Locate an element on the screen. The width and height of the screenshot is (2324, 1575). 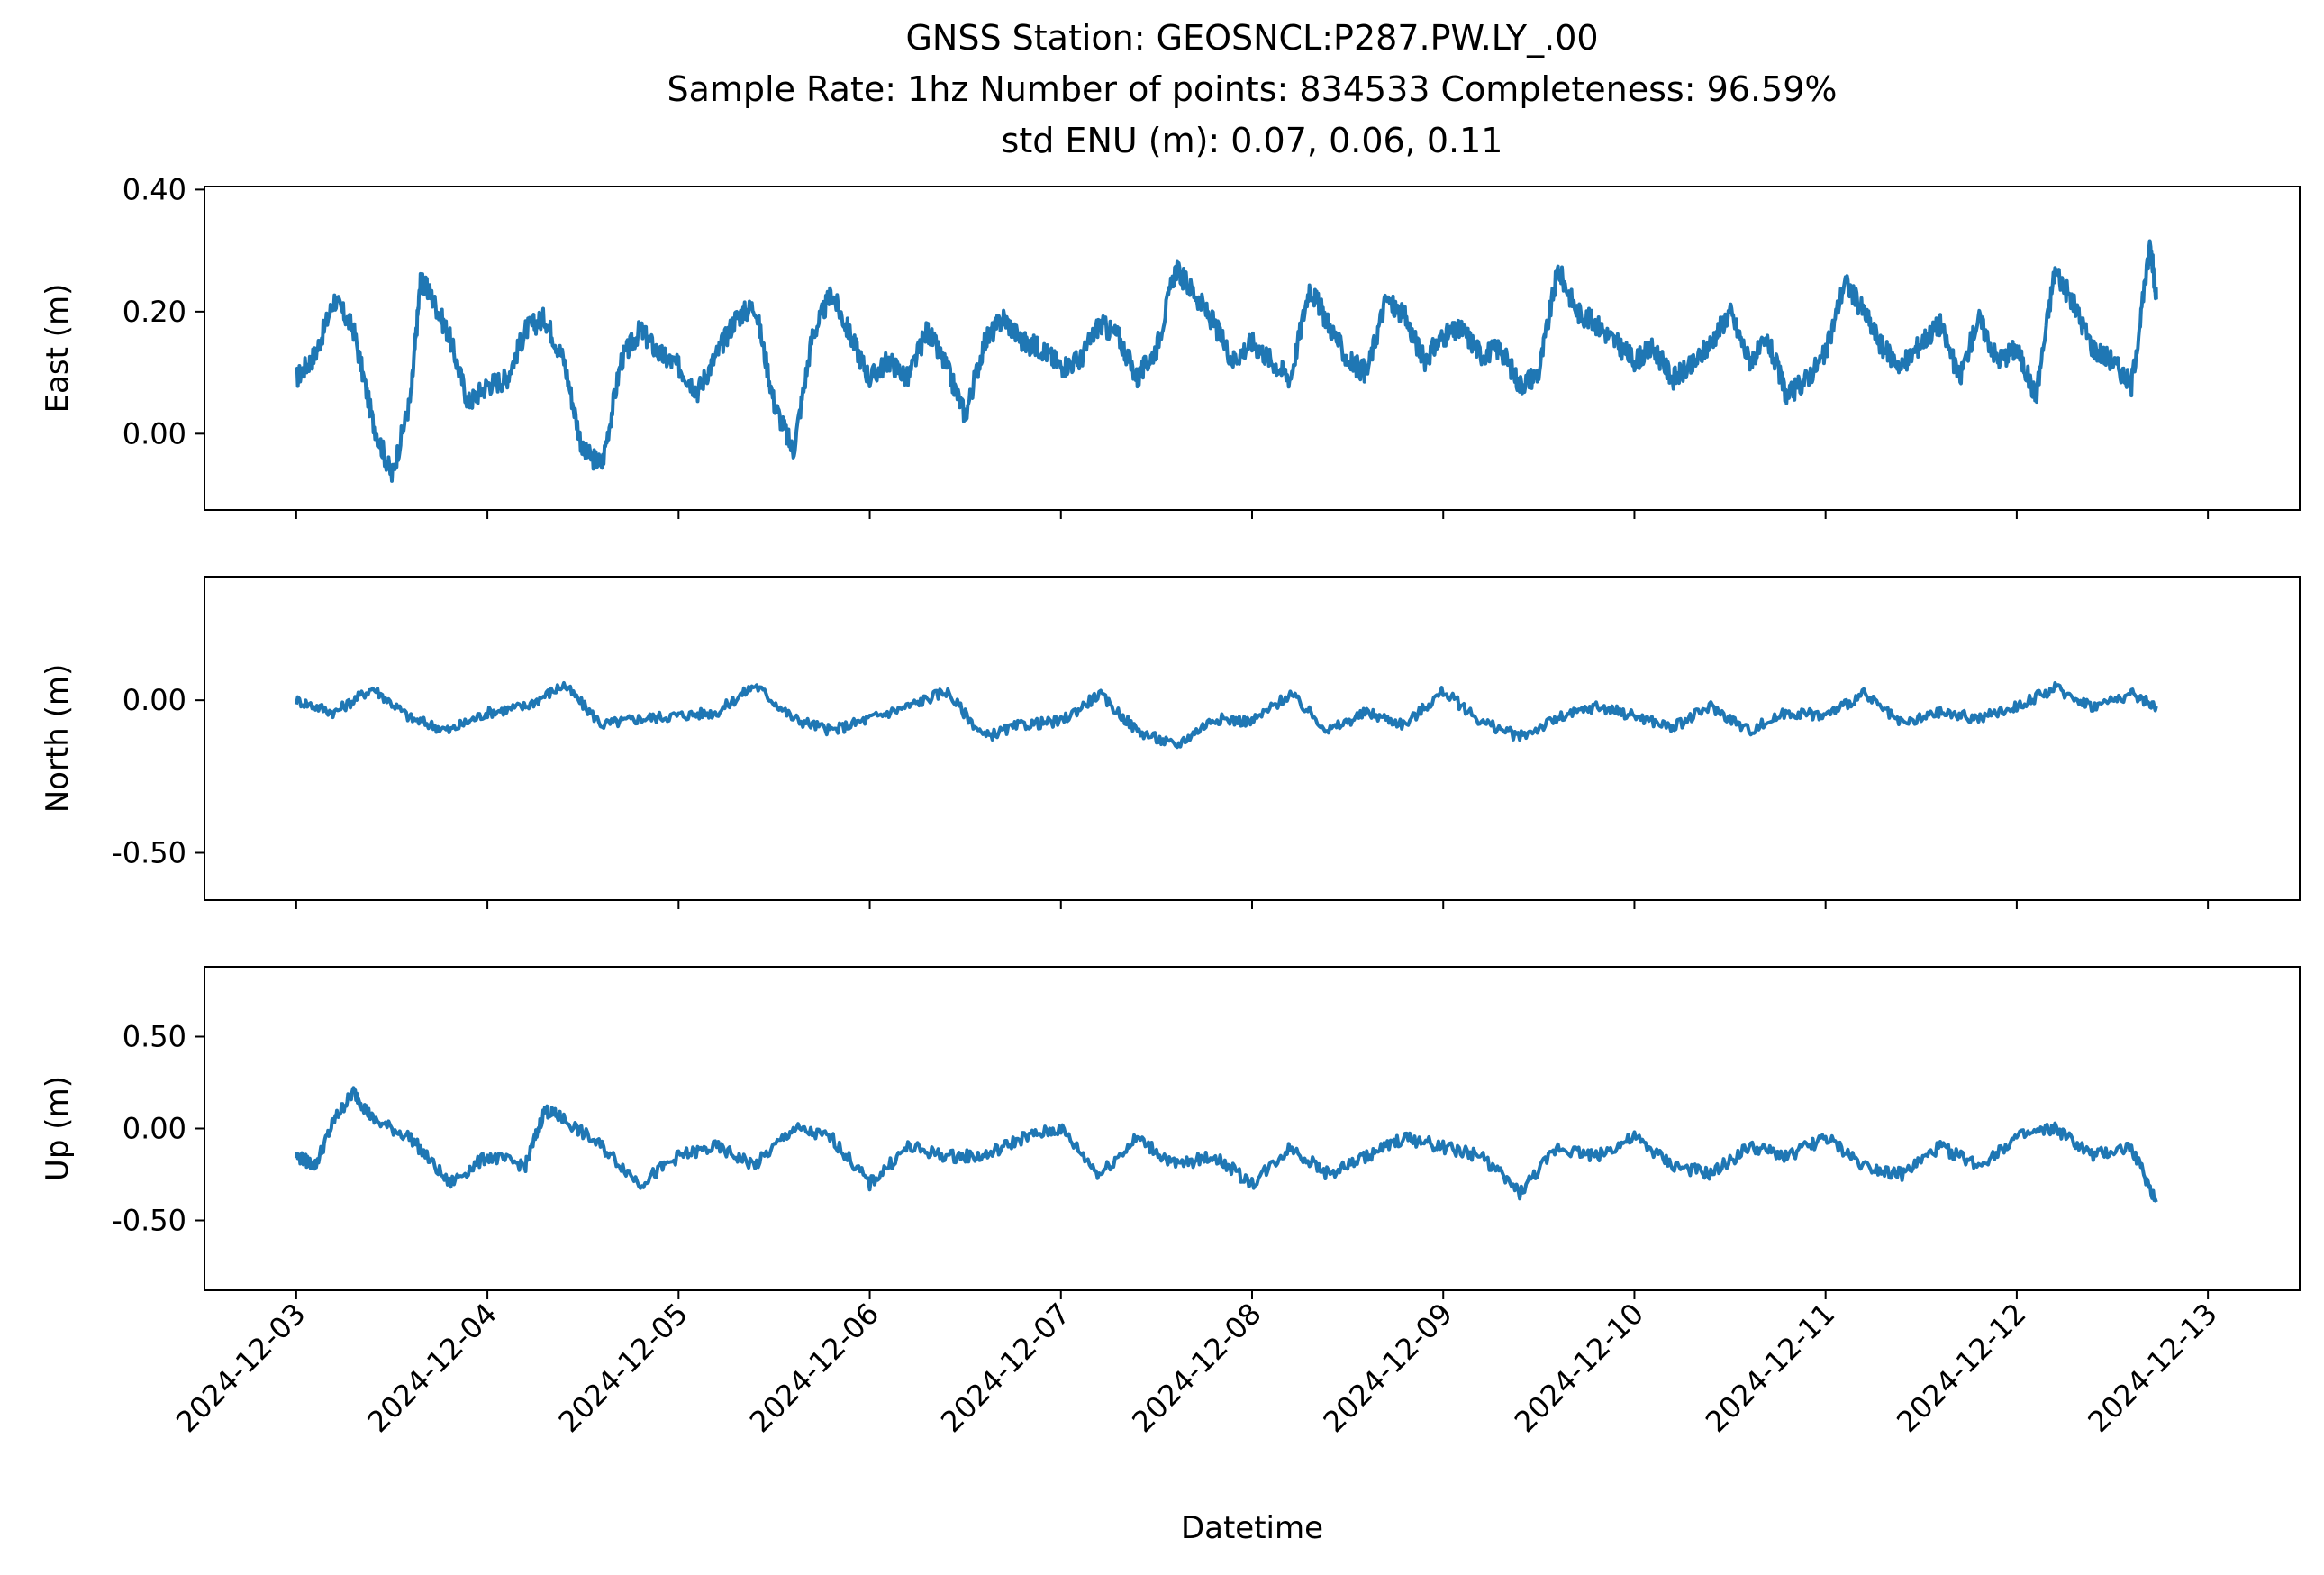
up-y-axis-label: Up (m) is located at coordinates (58, 1128).